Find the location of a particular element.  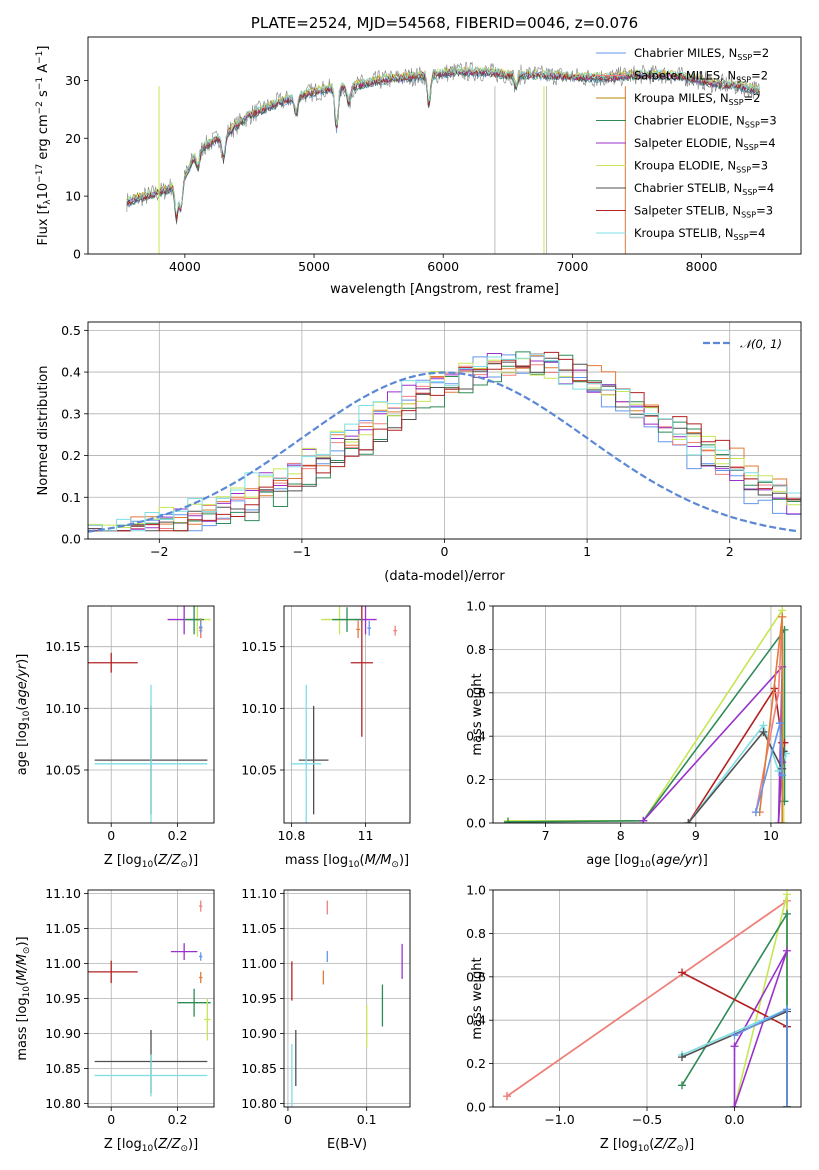

y-axis-label-part: s is located at coordinates (43, 95).